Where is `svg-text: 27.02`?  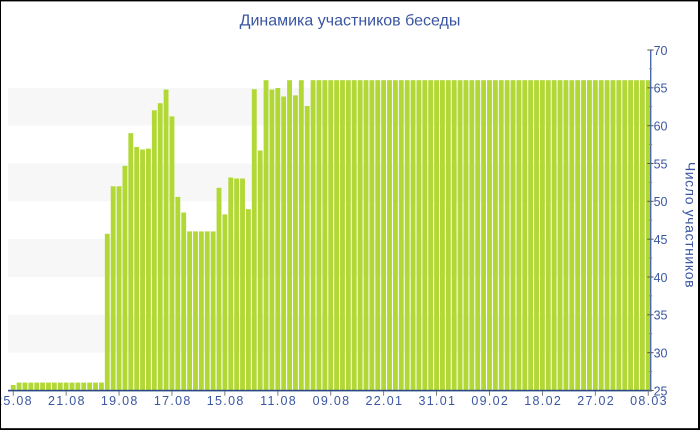
svg-text: 27.02 is located at coordinates (596, 401).